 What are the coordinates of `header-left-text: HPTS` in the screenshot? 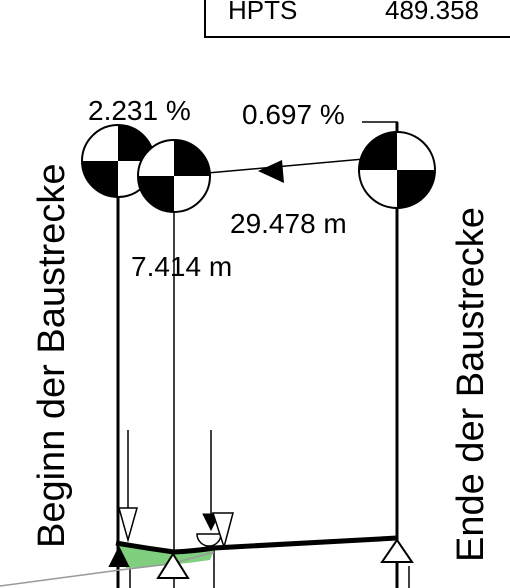 It's located at (262, 12).